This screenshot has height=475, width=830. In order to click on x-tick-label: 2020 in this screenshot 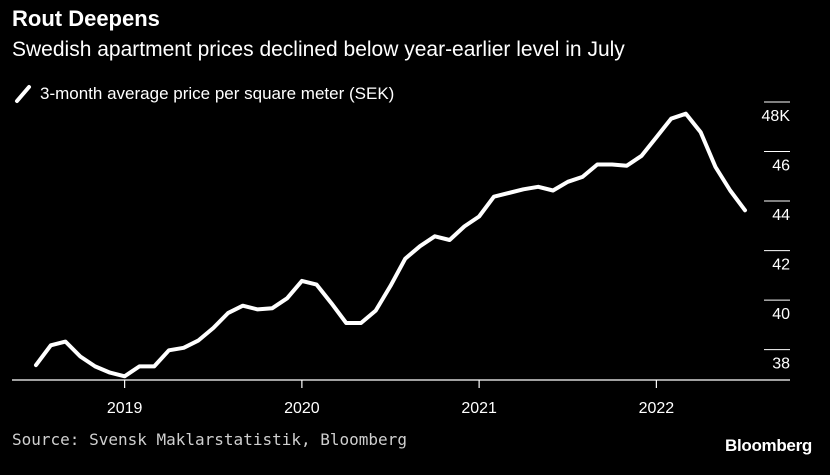, I will do `click(302, 408)`.